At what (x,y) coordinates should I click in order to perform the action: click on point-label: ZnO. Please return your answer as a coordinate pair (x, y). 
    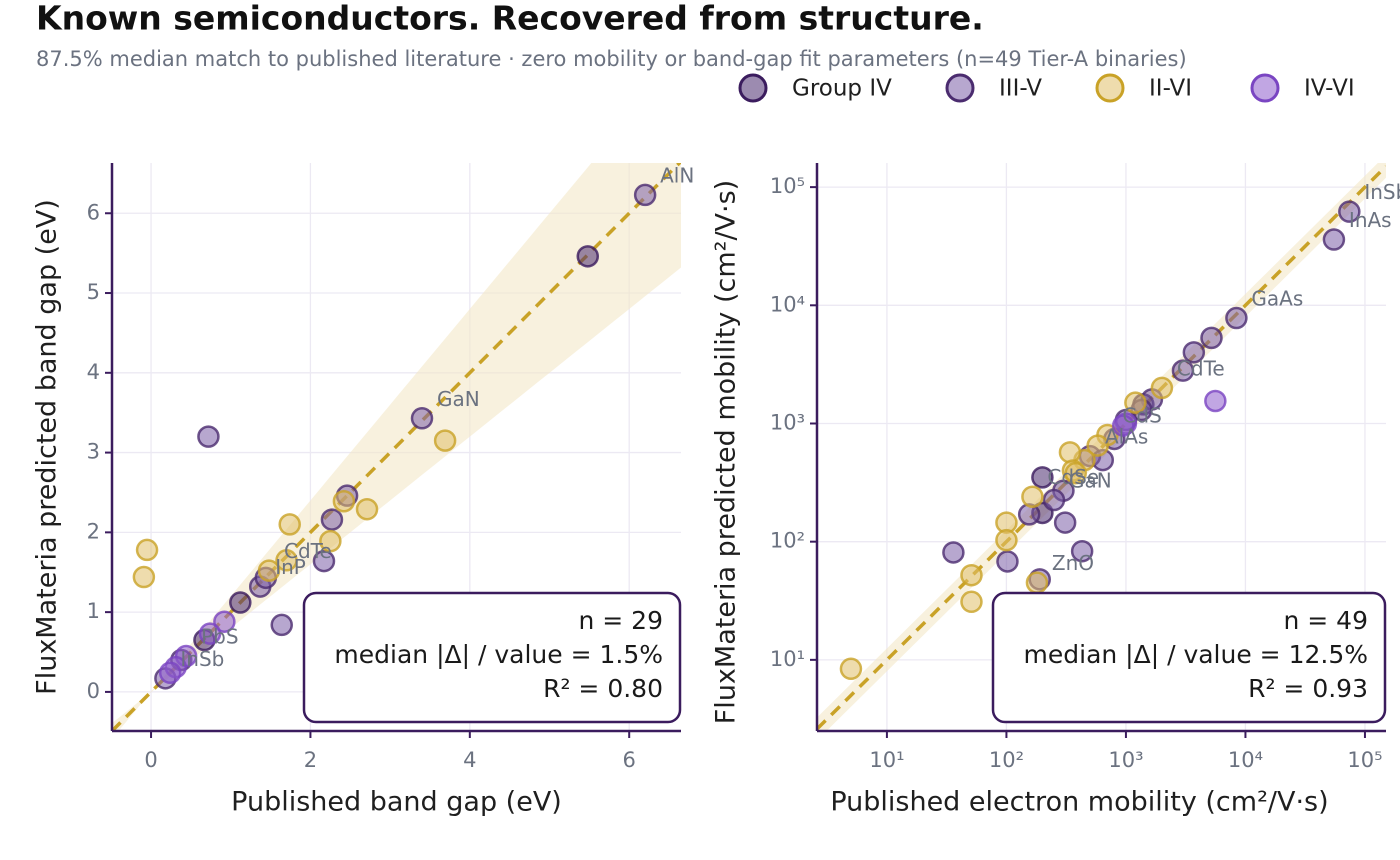
    Looking at the image, I should click on (1073, 563).